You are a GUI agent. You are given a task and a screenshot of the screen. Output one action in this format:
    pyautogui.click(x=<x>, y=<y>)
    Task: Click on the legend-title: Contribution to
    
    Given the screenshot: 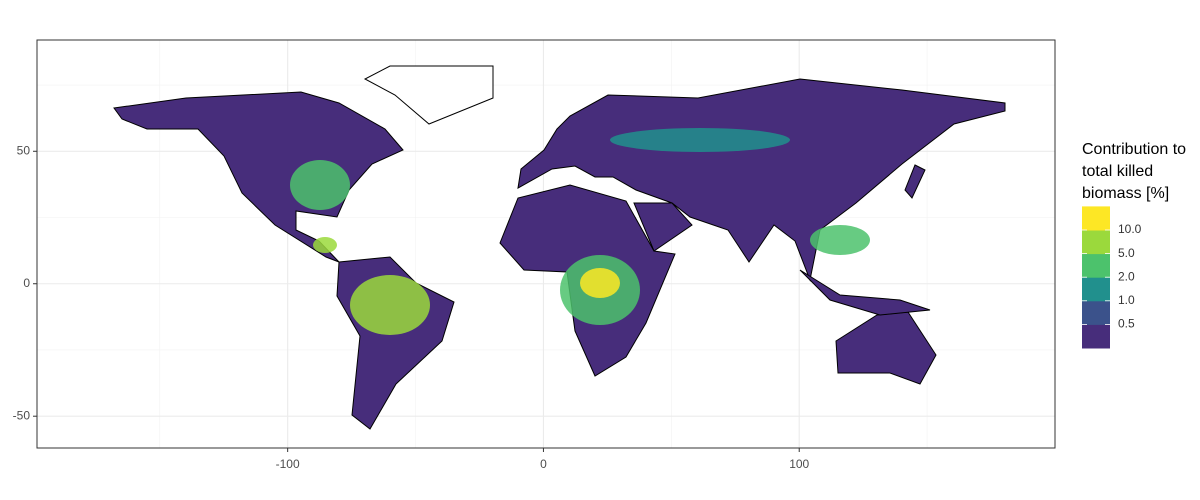 What is the action you would take?
    pyautogui.click(x=1134, y=149)
    